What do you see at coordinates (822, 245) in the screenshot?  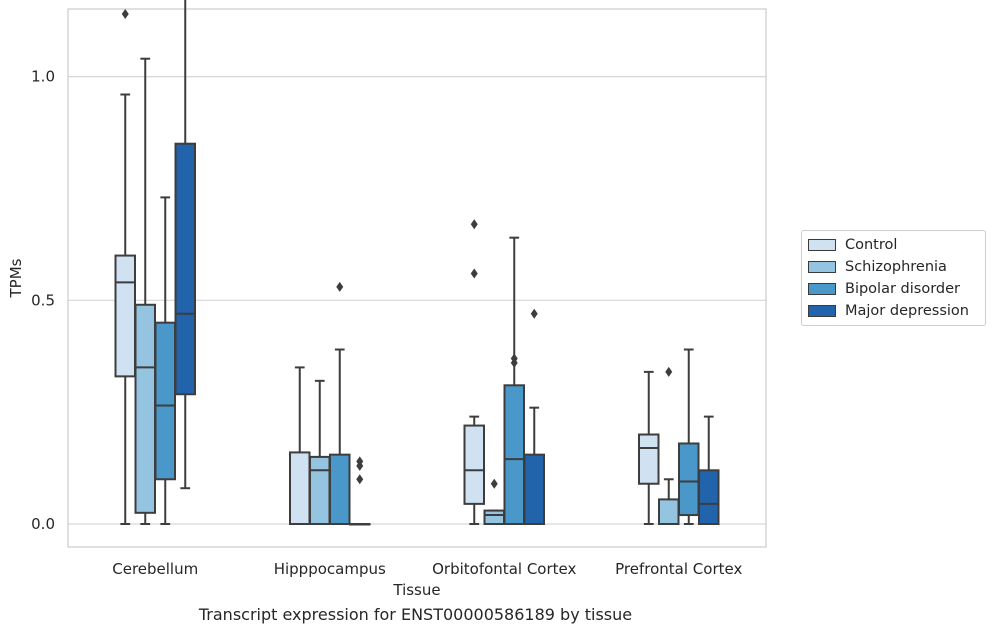 I see `legend-swatch-control` at bounding box center [822, 245].